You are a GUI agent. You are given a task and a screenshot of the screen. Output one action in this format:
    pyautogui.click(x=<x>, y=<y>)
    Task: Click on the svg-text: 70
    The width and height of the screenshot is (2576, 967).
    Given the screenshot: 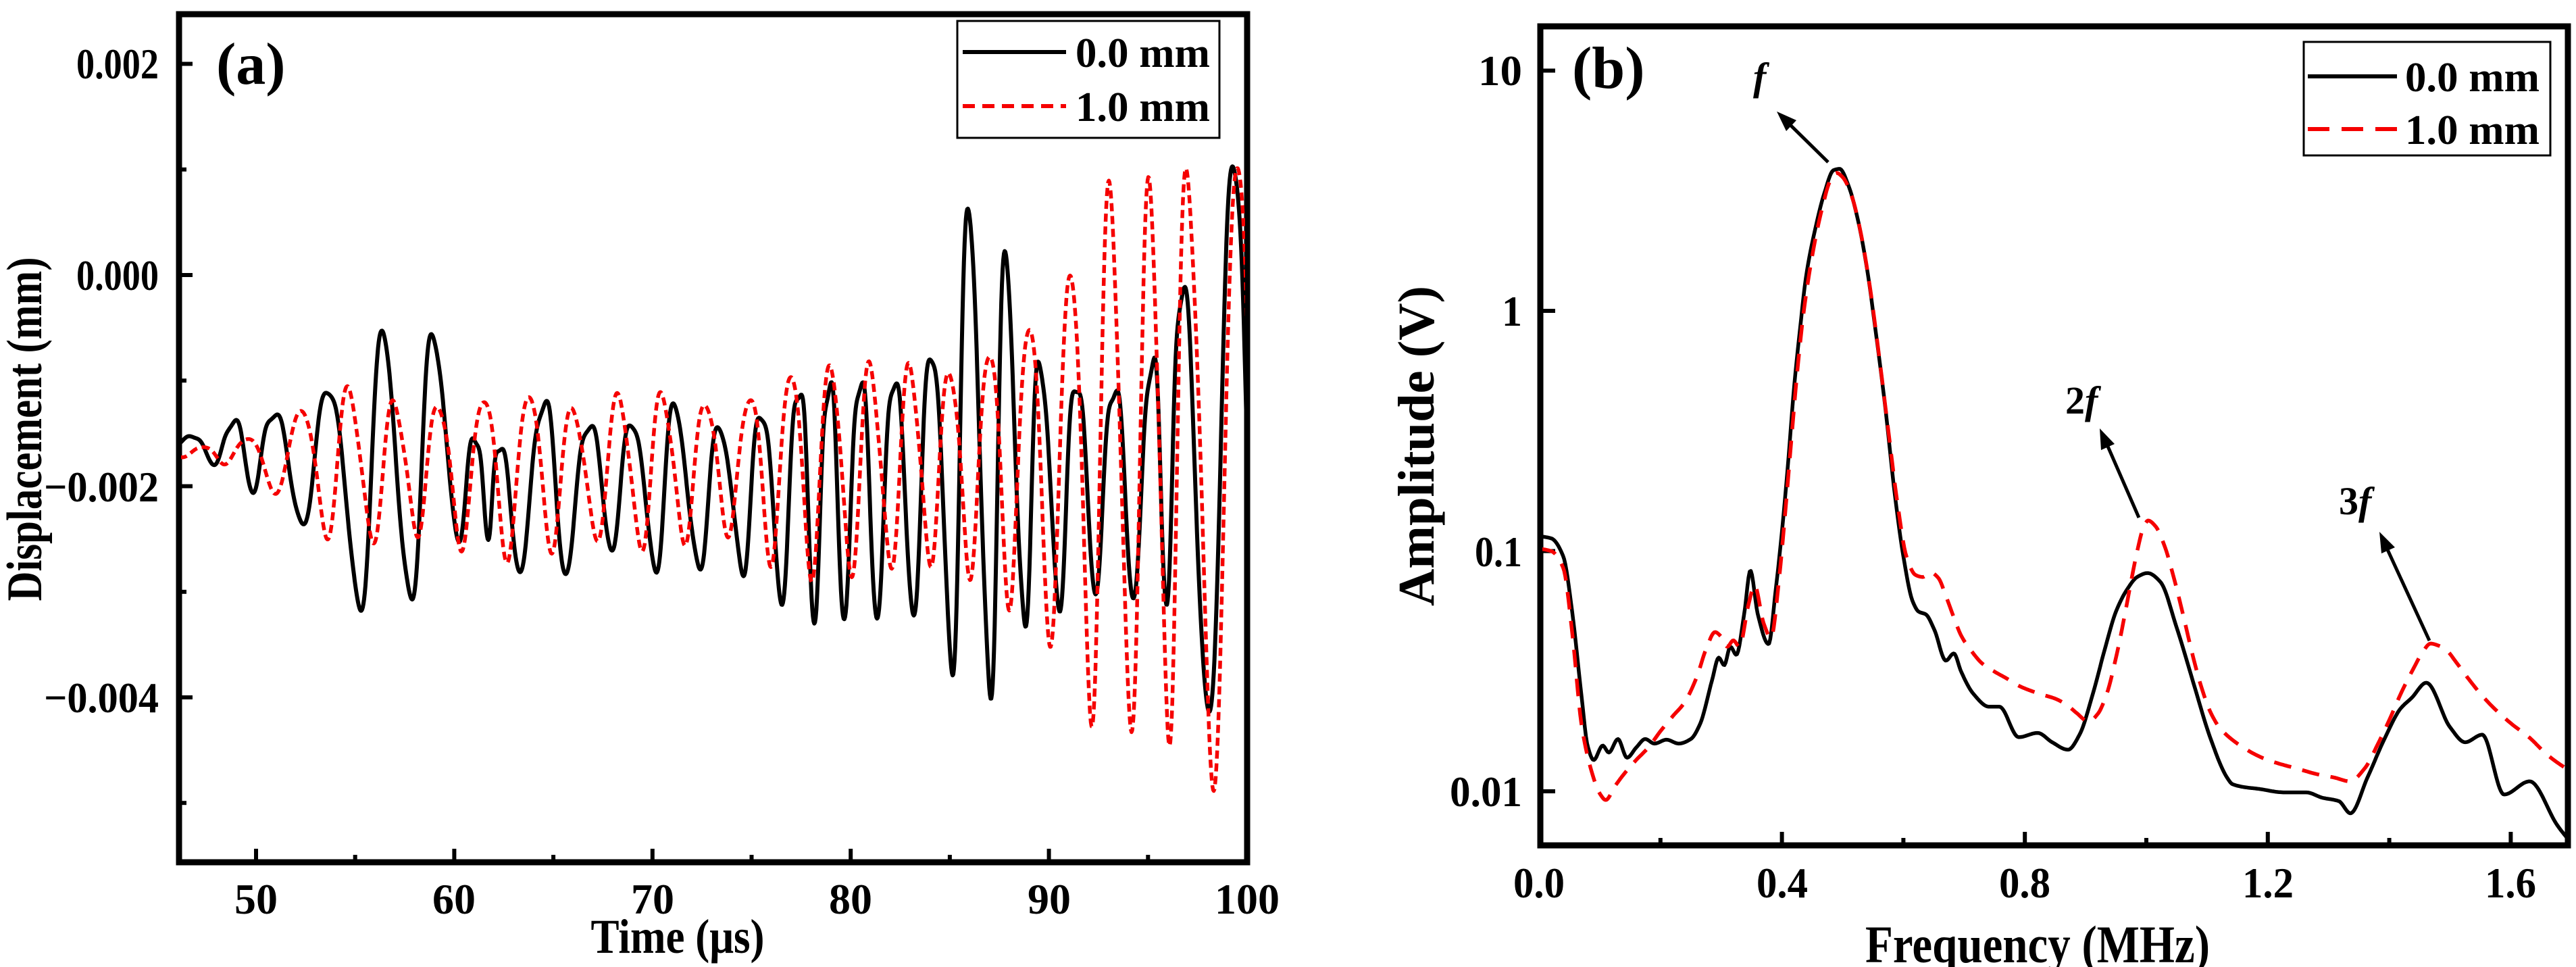 What is the action you would take?
    pyautogui.click(x=652, y=899)
    